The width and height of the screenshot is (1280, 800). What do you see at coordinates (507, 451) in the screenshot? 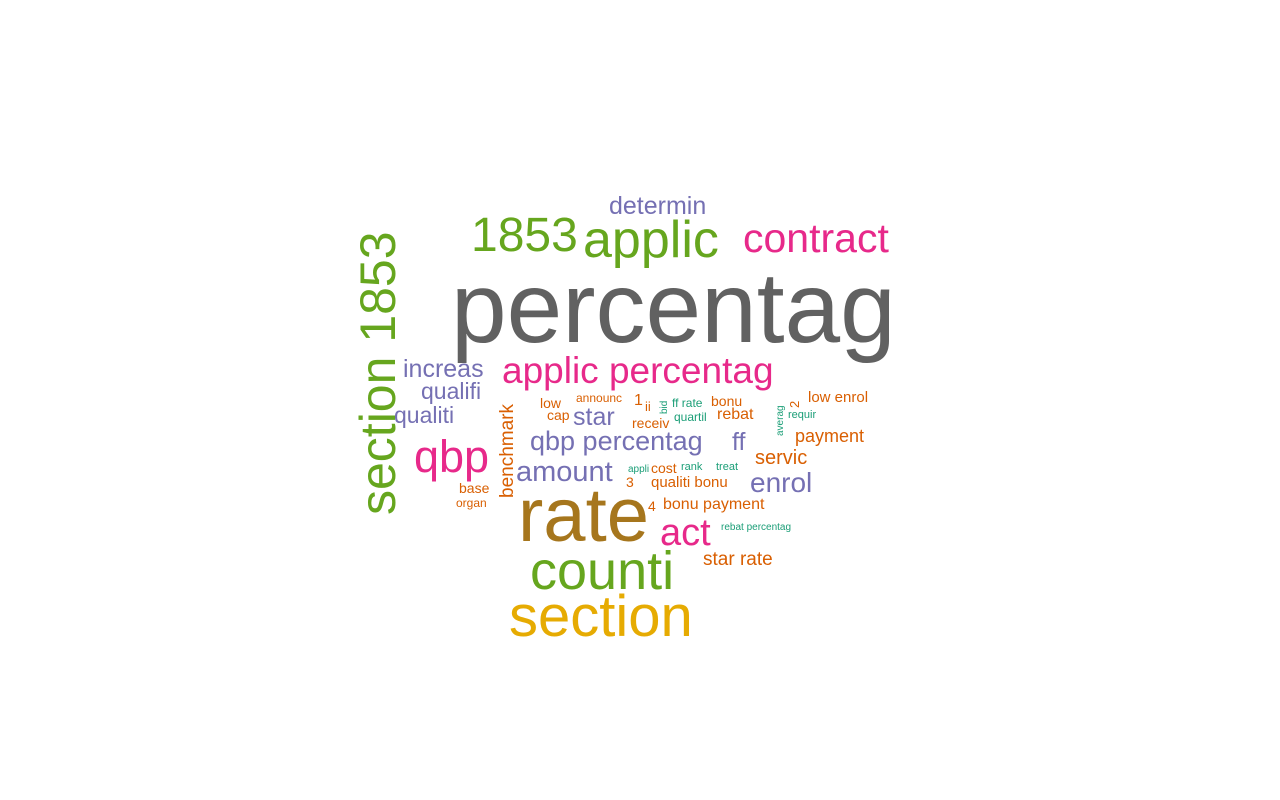
I see `word-benchmark: benchmark` at bounding box center [507, 451].